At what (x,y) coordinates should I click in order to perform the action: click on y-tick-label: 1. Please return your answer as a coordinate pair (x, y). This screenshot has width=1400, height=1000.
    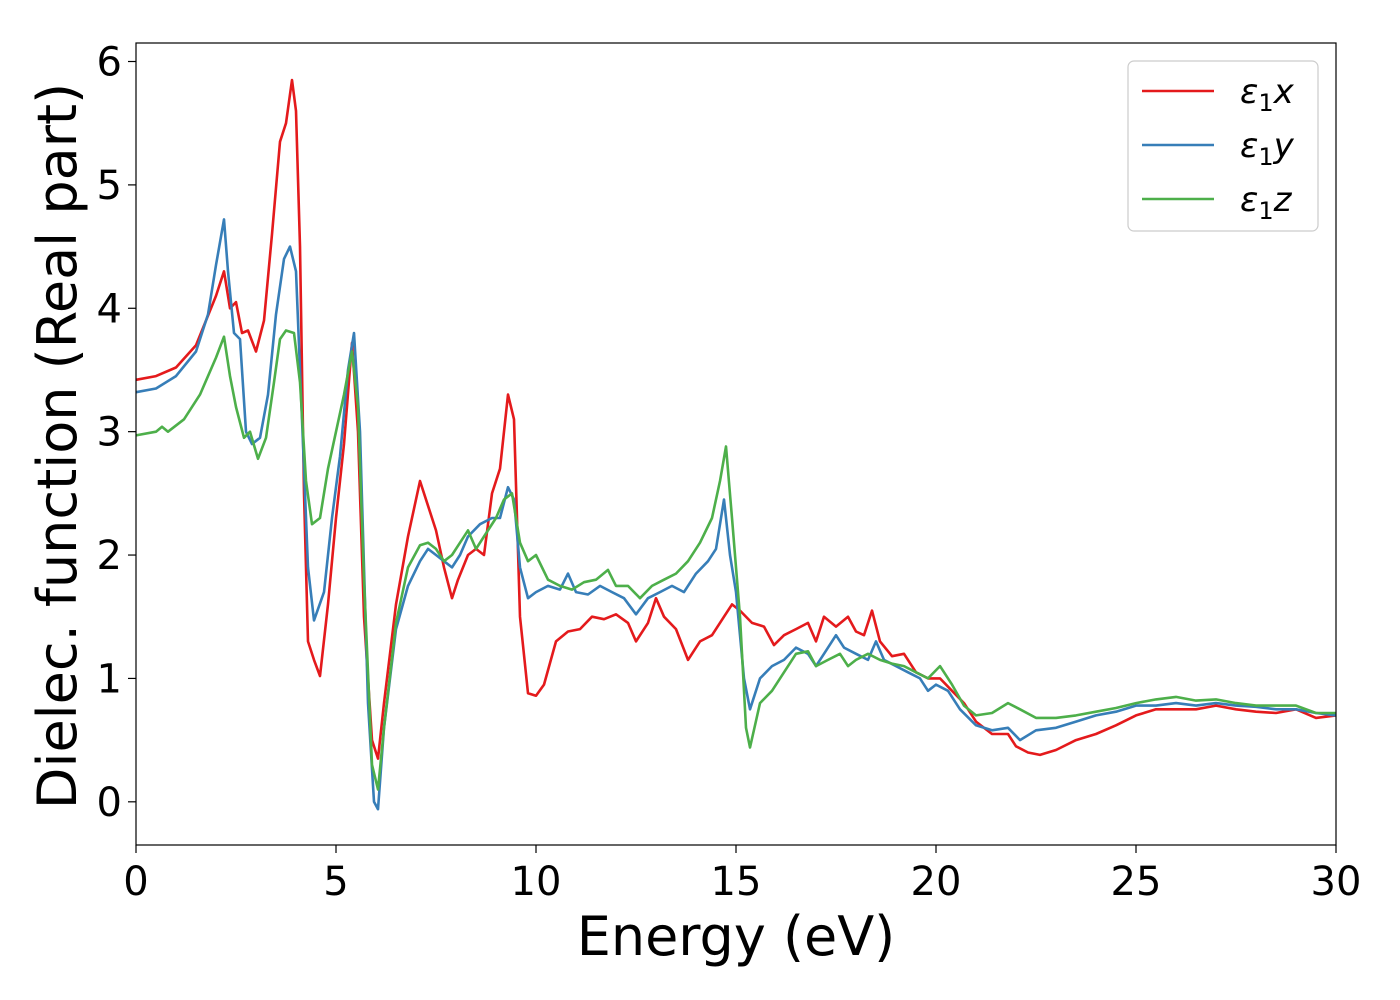
    Looking at the image, I should click on (109, 679).